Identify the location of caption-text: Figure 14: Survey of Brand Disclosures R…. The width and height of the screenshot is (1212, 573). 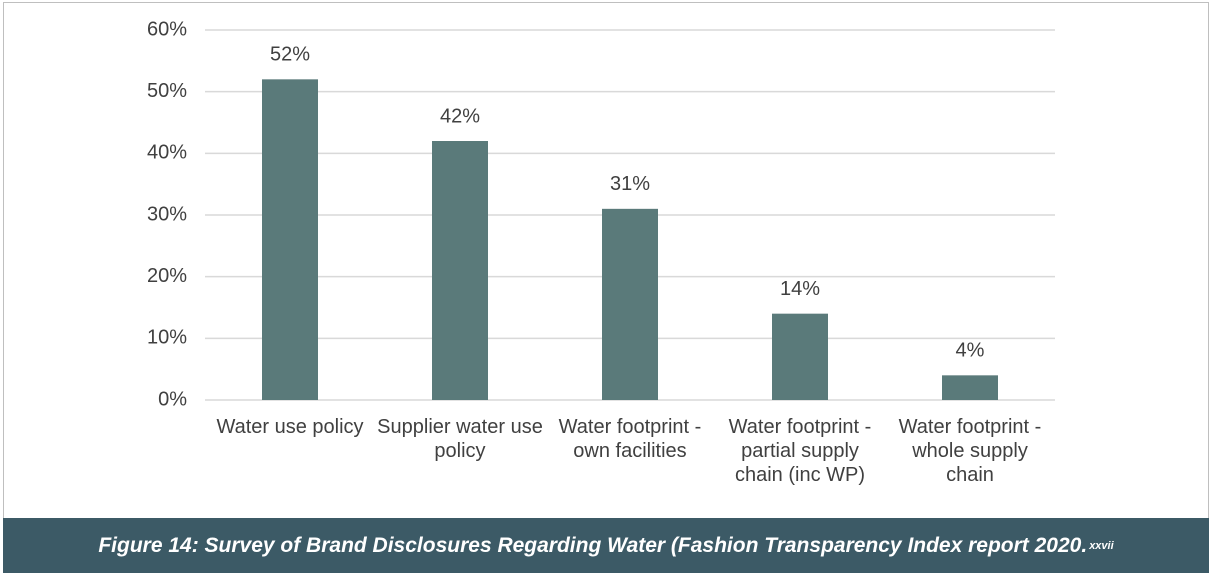
(593, 545).